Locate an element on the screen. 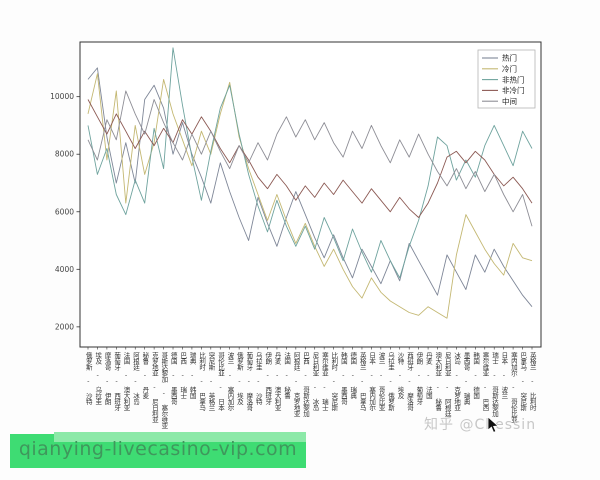 The image size is (600, 480). mouse-cursor-icon is located at coordinates (493, 424).